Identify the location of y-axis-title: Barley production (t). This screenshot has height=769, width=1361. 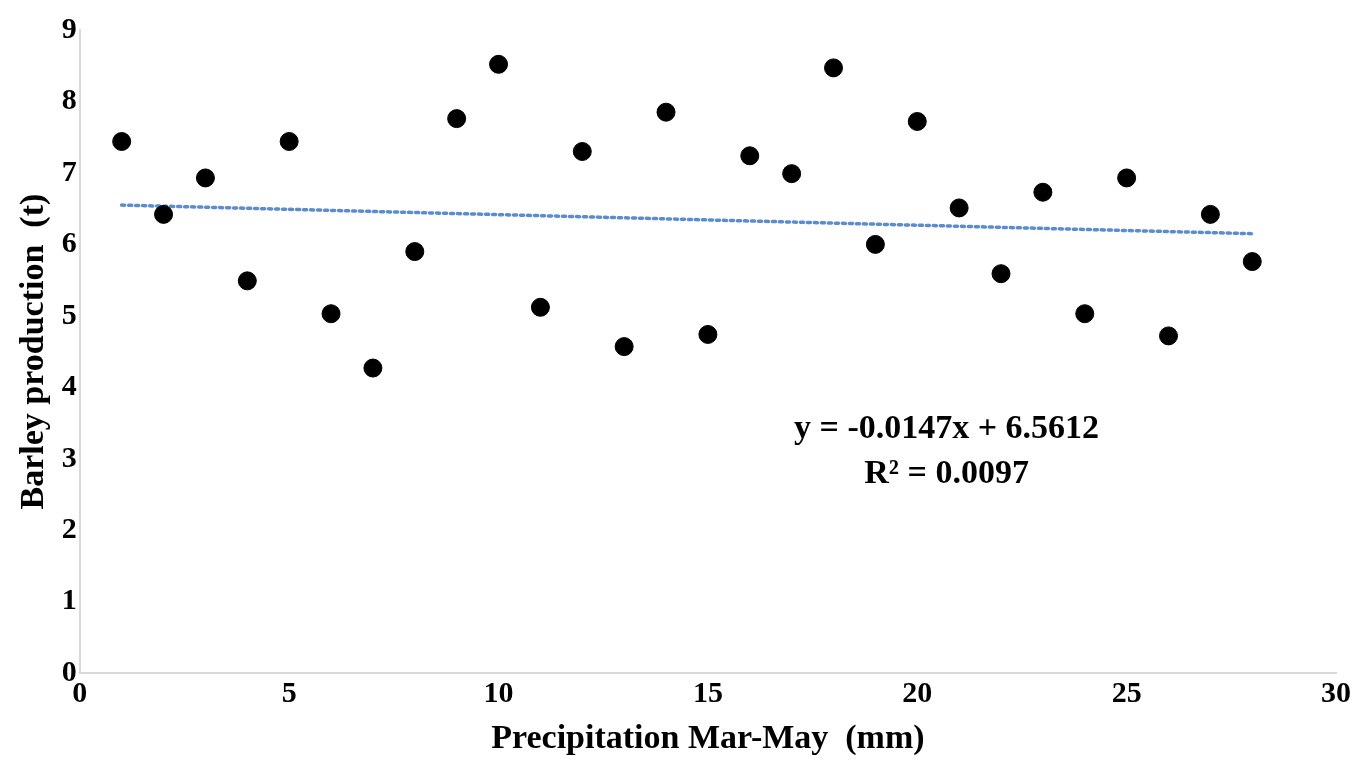
(32, 351).